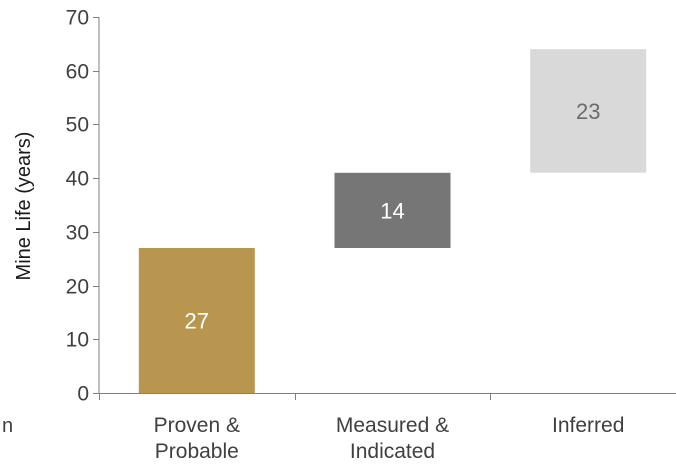 Image resolution: width=676 pixels, height=467 pixels. I want to click on y-tick-label-30: 30, so click(77, 233).